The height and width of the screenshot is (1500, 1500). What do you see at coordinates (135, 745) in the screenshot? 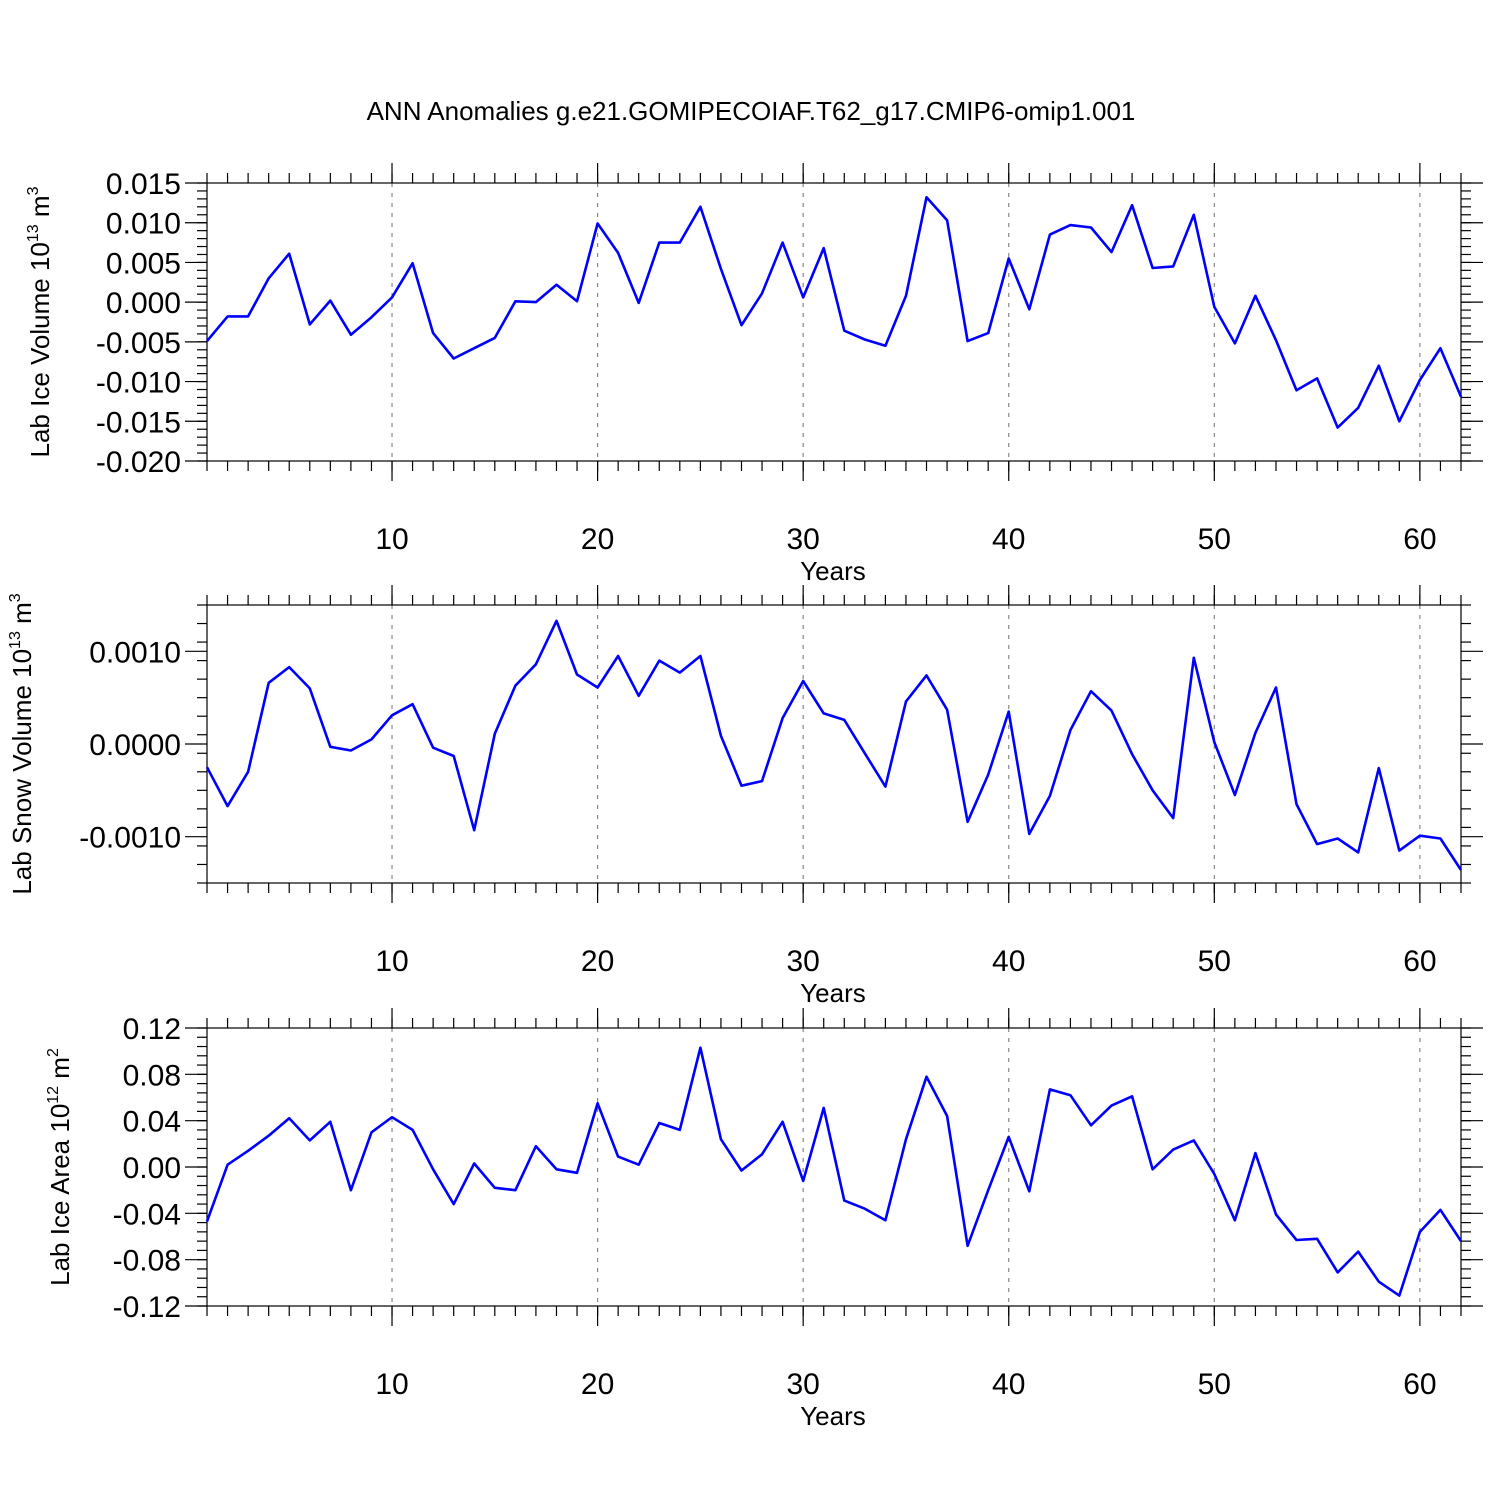
I see `y-tick-label: 0.0000` at bounding box center [135, 745].